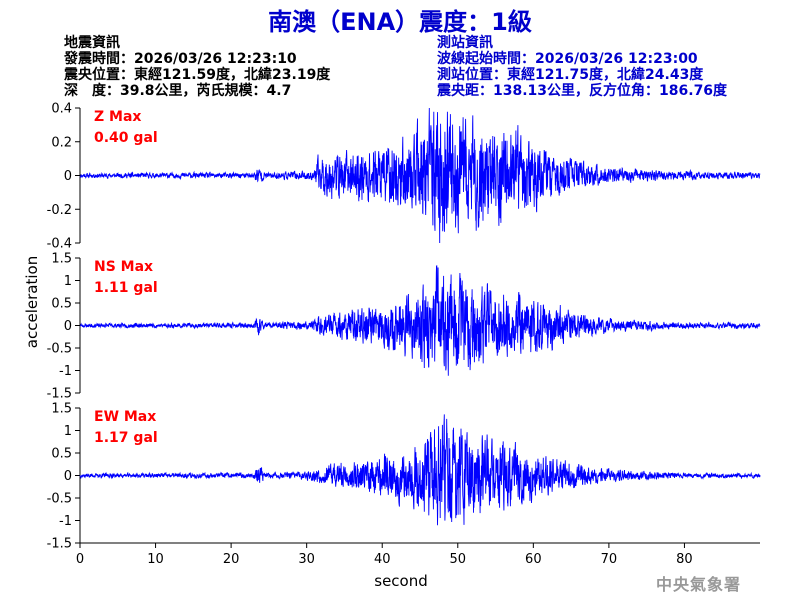 The image size is (800, 600). What do you see at coordinates (61, 304) in the screenshot?
I see `y-tick-label-ns: 0.5` at bounding box center [61, 304].